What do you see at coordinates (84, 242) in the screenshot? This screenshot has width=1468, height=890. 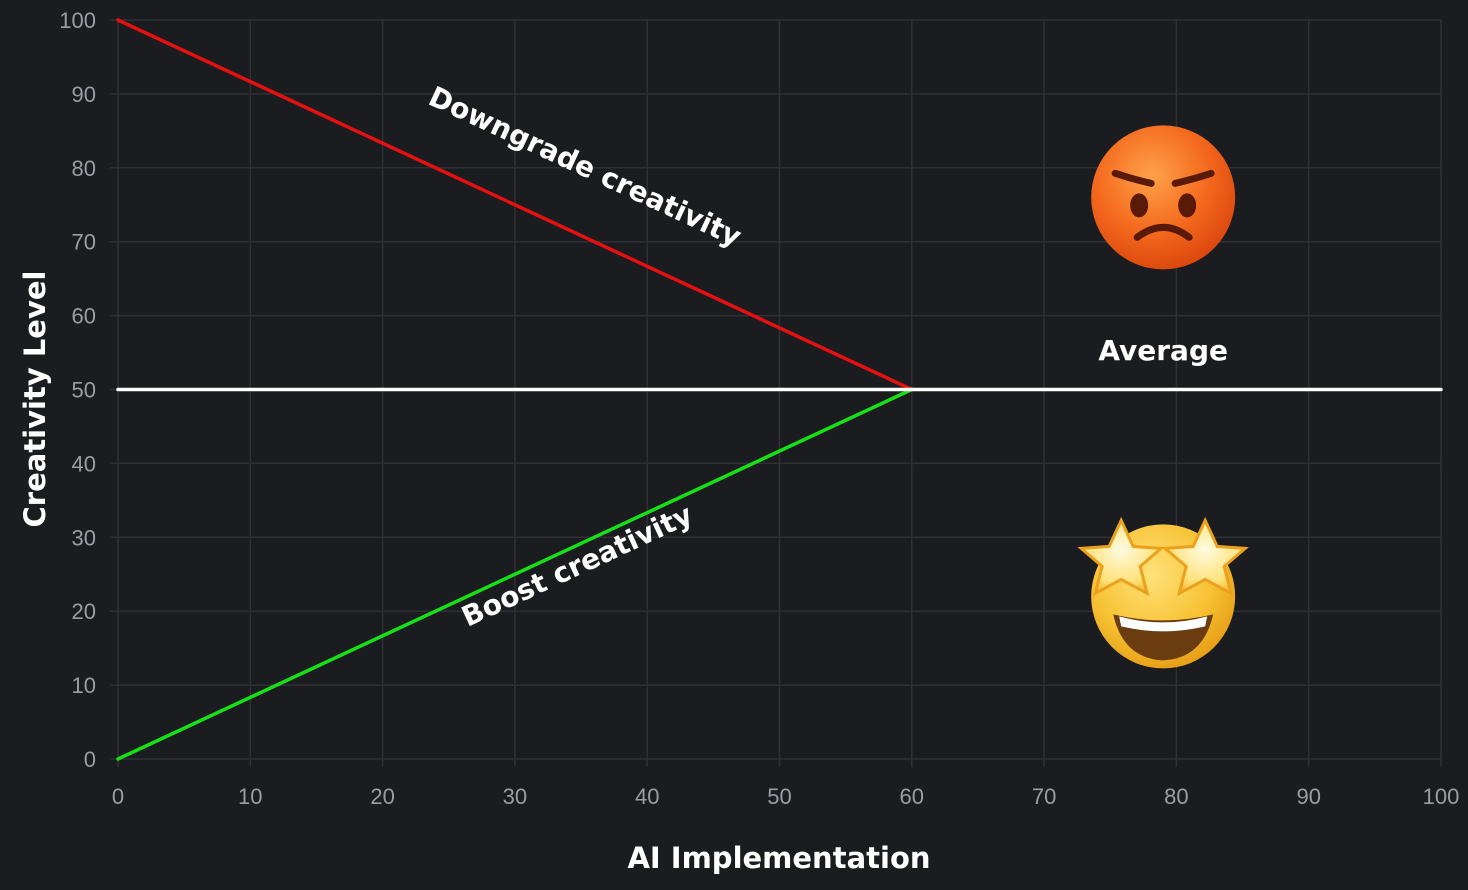 I see `y-tick-label-70: 70` at bounding box center [84, 242].